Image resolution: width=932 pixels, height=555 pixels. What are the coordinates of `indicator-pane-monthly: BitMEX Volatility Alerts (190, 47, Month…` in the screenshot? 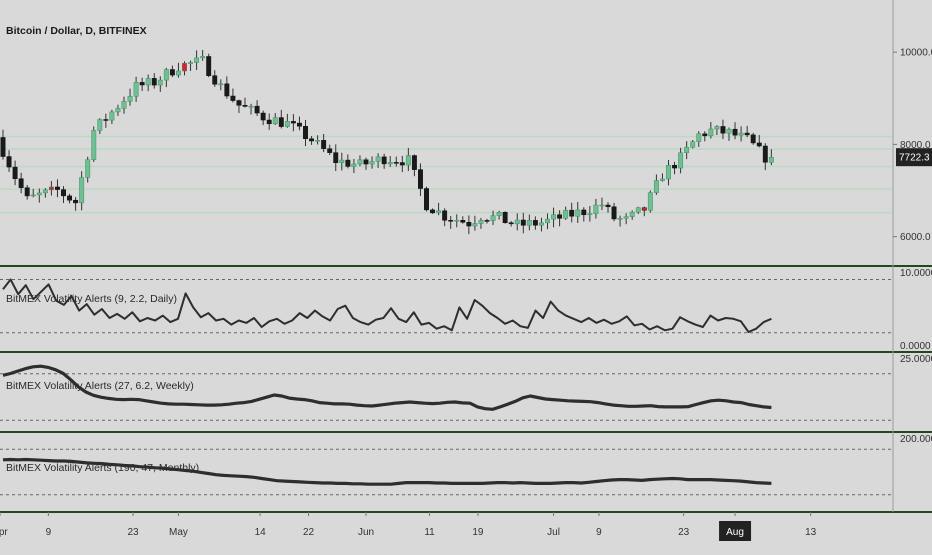 It's located at (466, 465).